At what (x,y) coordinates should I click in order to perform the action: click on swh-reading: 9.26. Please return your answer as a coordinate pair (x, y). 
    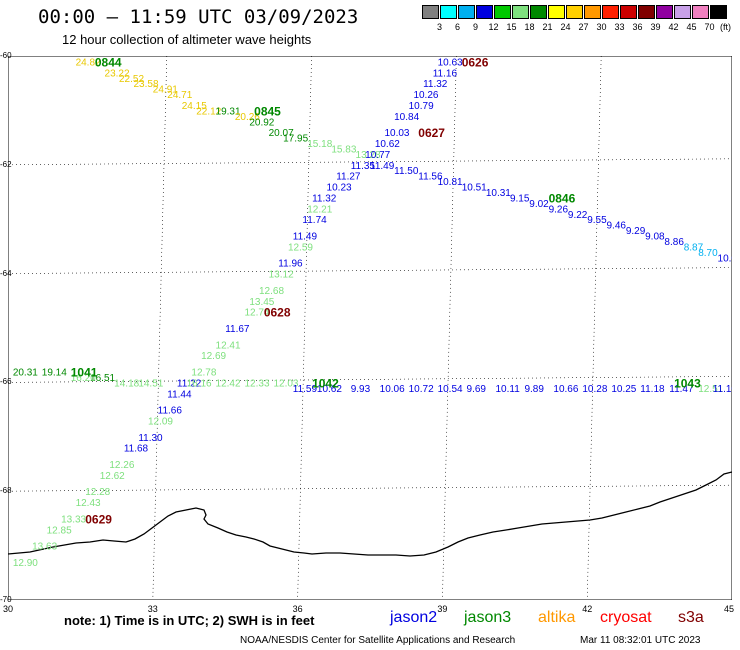
    Looking at the image, I should click on (559, 209).